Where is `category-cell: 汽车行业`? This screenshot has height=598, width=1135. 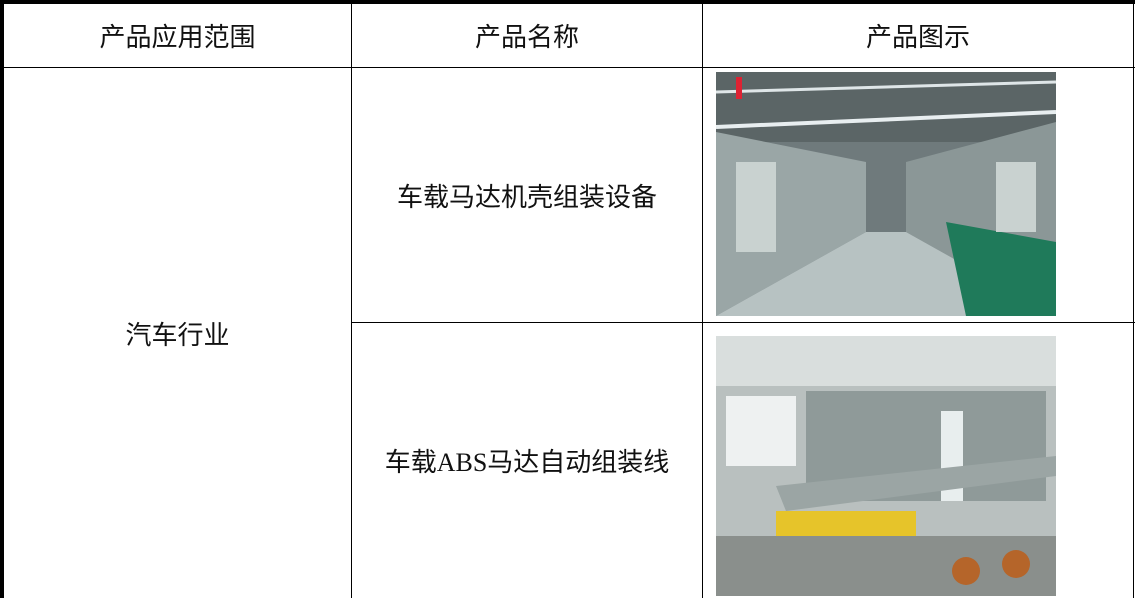 category-cell: 汽车行业 is located at coordinates (177, 335).